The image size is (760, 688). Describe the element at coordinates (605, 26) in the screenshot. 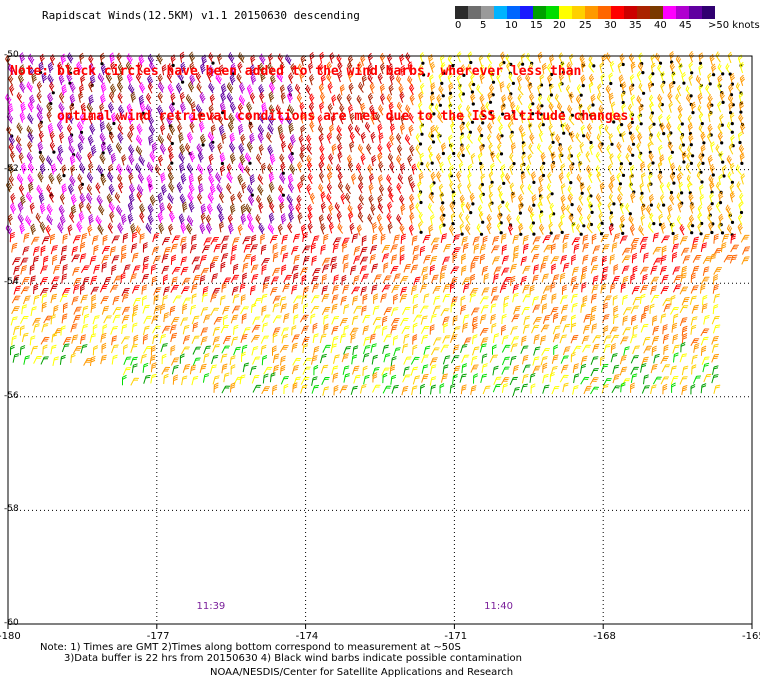

I see `colorbar-labels: 0 5 10 15 20 25 30 35 40 45 >50 knots` at that location.